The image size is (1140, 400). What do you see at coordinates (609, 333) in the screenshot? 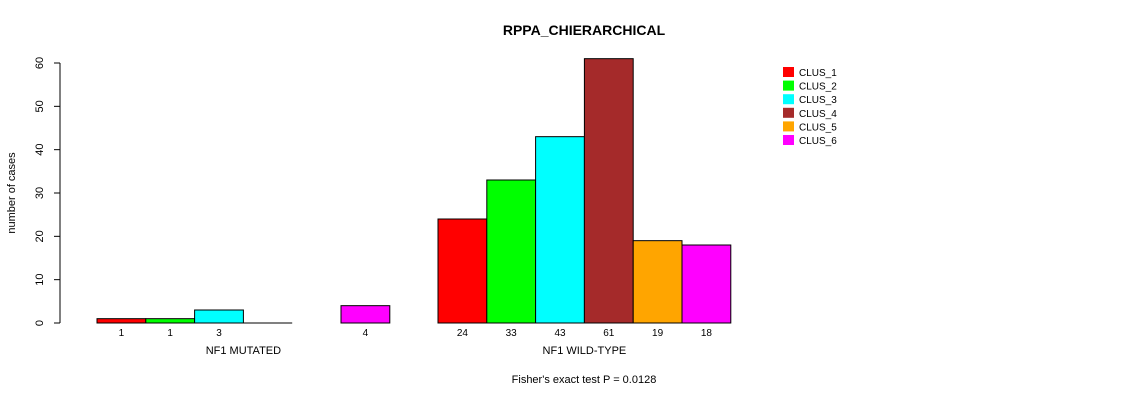
I see `bar-value-label: 61` at bounding box center [609, 333].